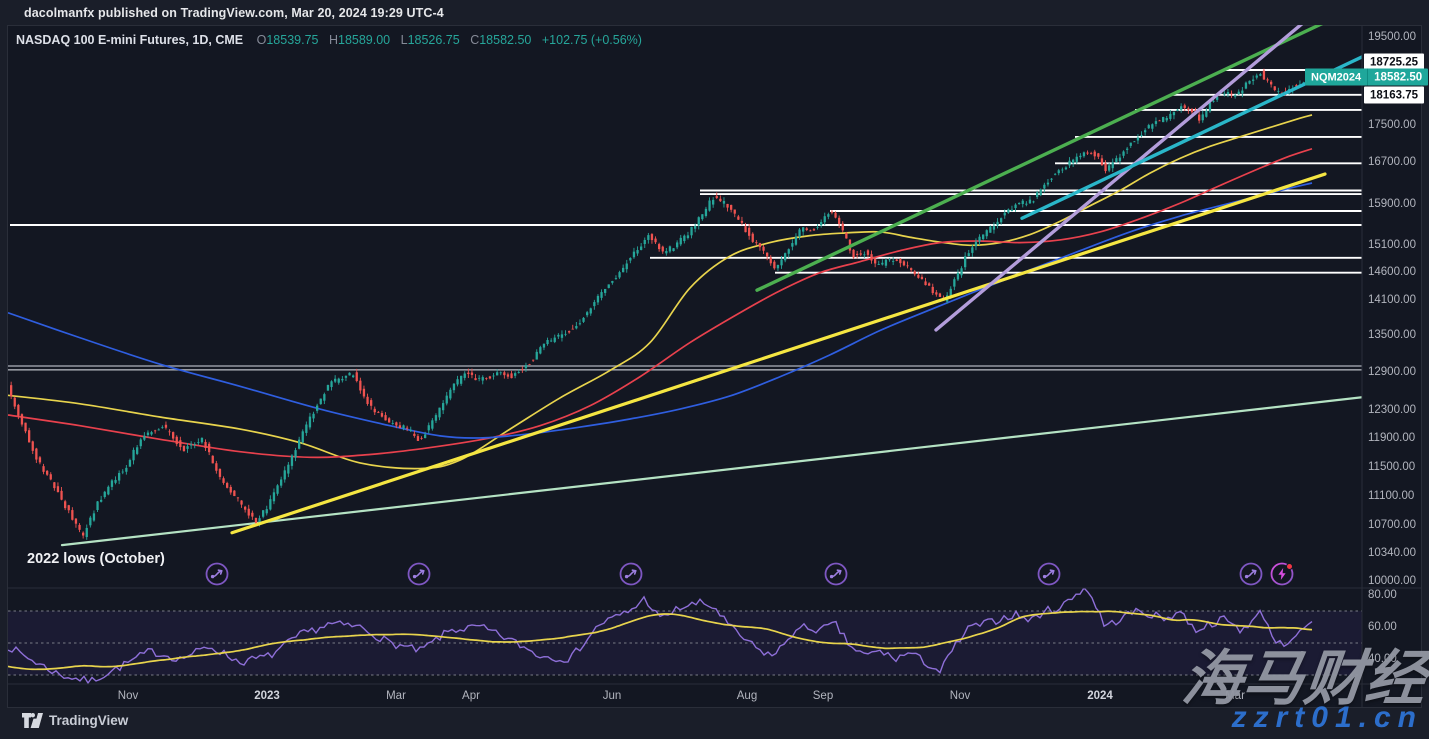  Describe the element at coordinates (1392, 37) in the screenshot. I see `price-axis-tick: 19500.00` at that location.